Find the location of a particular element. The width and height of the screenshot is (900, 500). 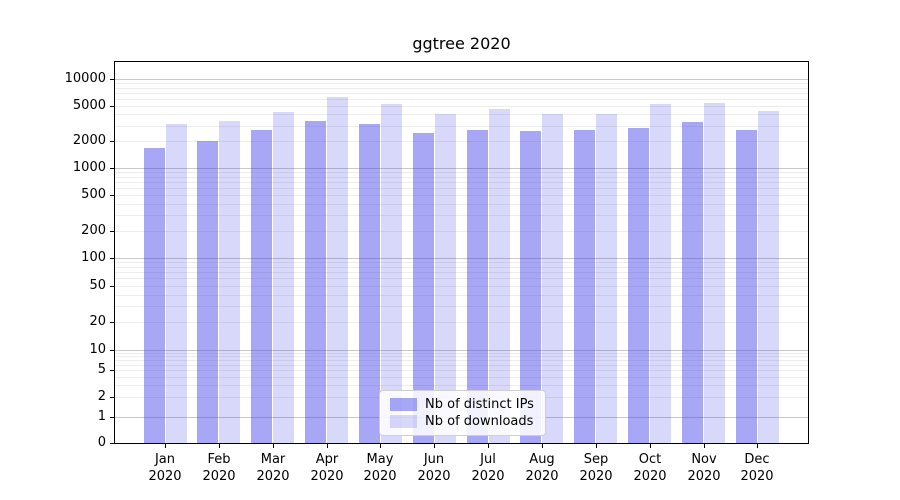

x-tick-label: Aug 2020 is located at coordinates (542, 468).